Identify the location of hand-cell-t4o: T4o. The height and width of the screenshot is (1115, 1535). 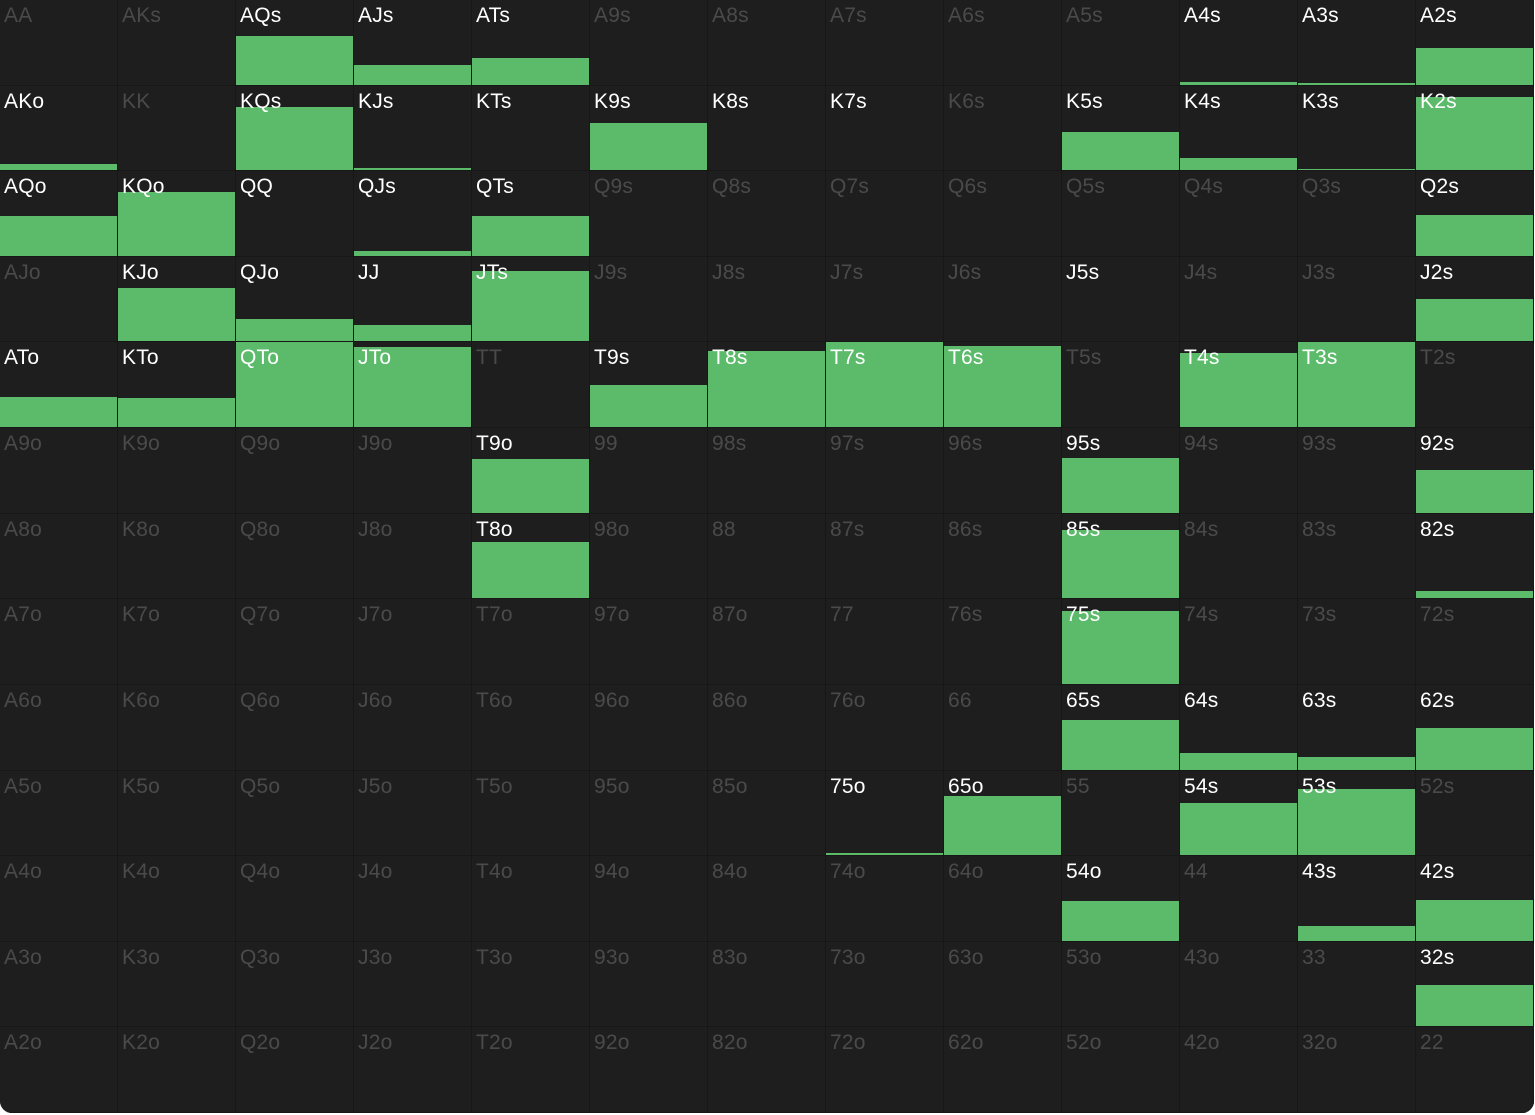
(531, 899).